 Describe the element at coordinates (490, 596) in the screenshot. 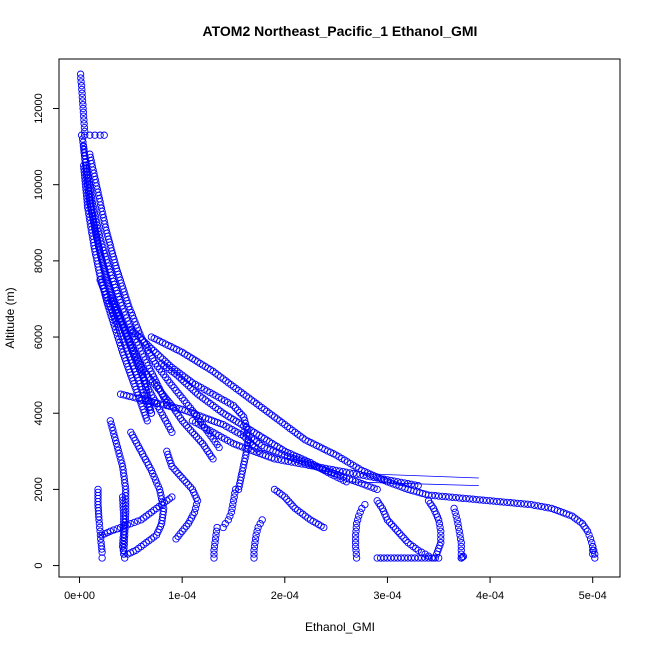

I see `x-tick-label: 4e-04` at that location.